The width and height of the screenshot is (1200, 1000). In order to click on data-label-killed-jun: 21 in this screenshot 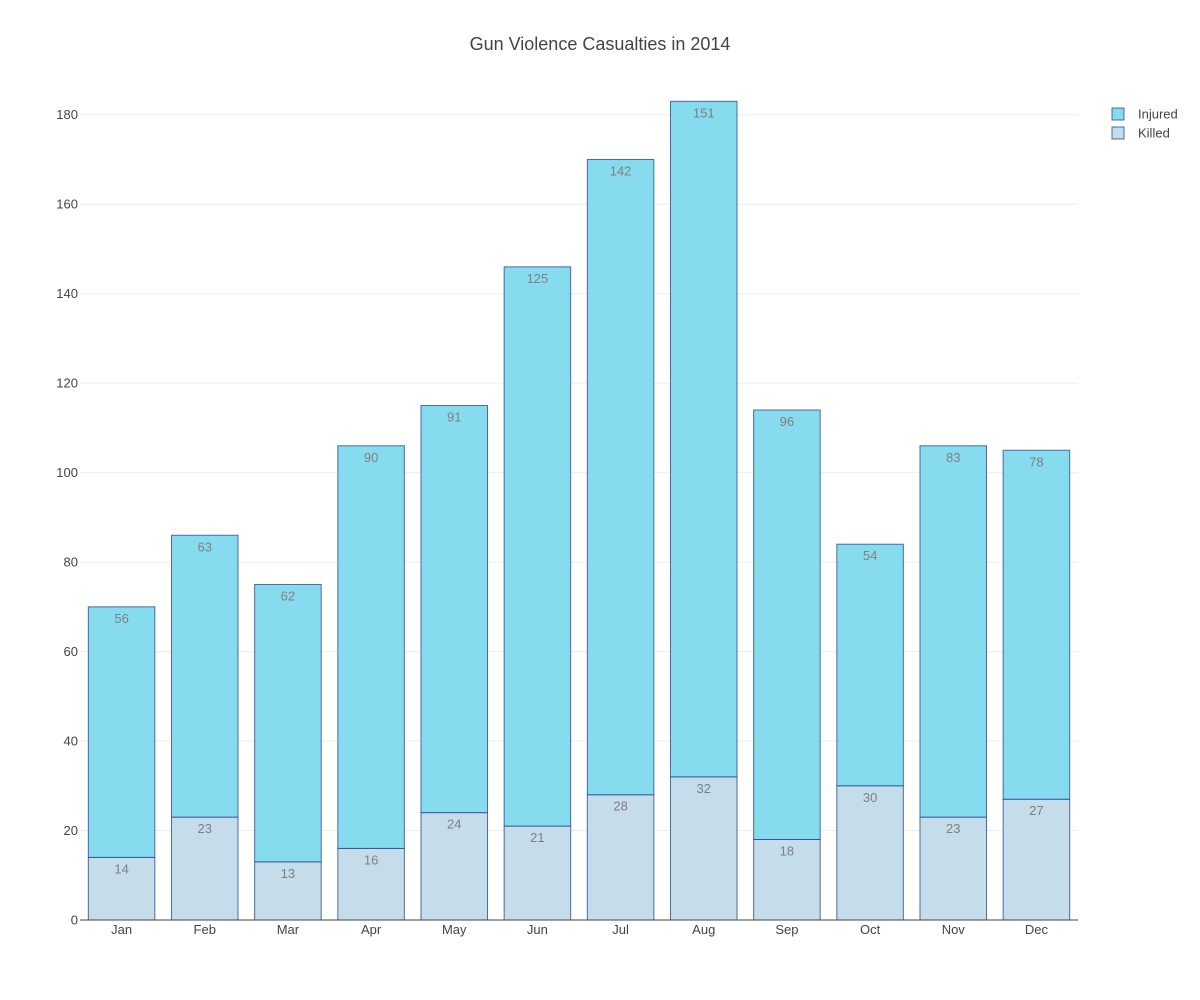, I will do `click(537, 837)`.